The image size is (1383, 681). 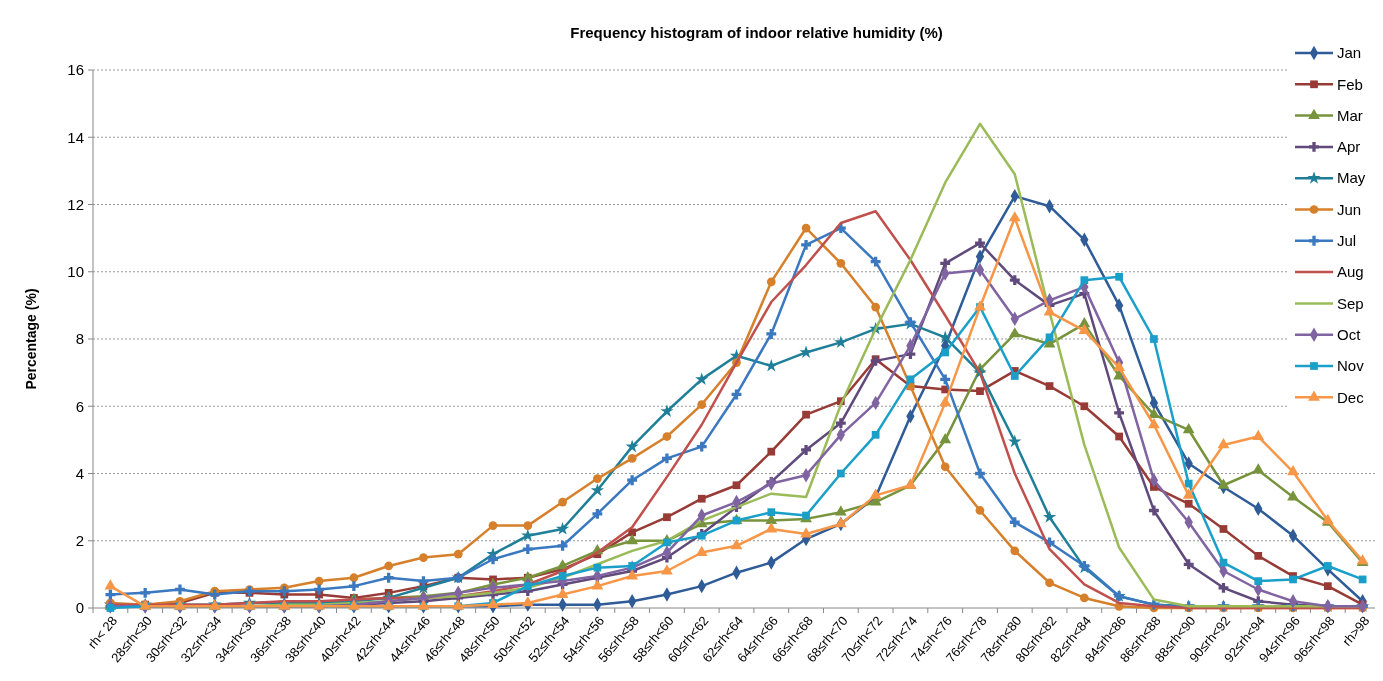 I want to click on y-tick-label: 8, so click(x=79, y=339).